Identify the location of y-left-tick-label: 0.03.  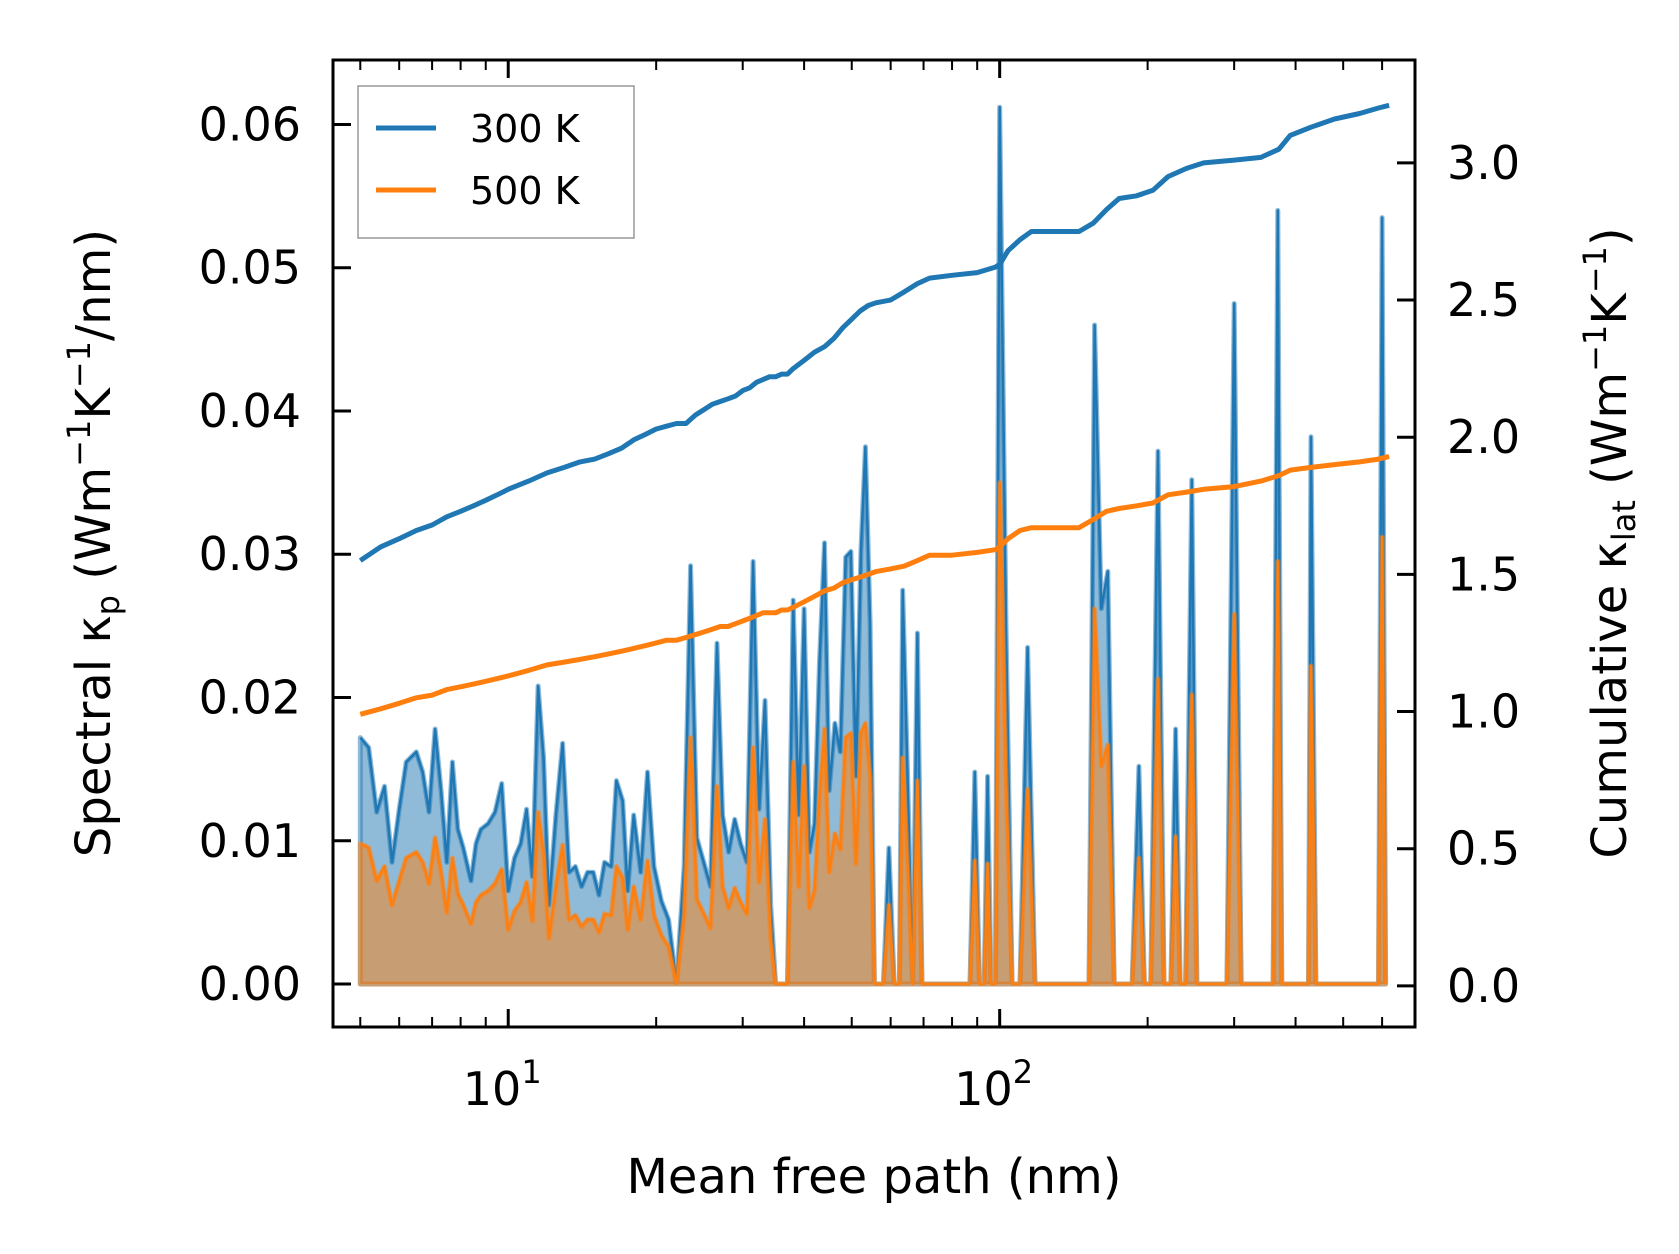
(250, 554).